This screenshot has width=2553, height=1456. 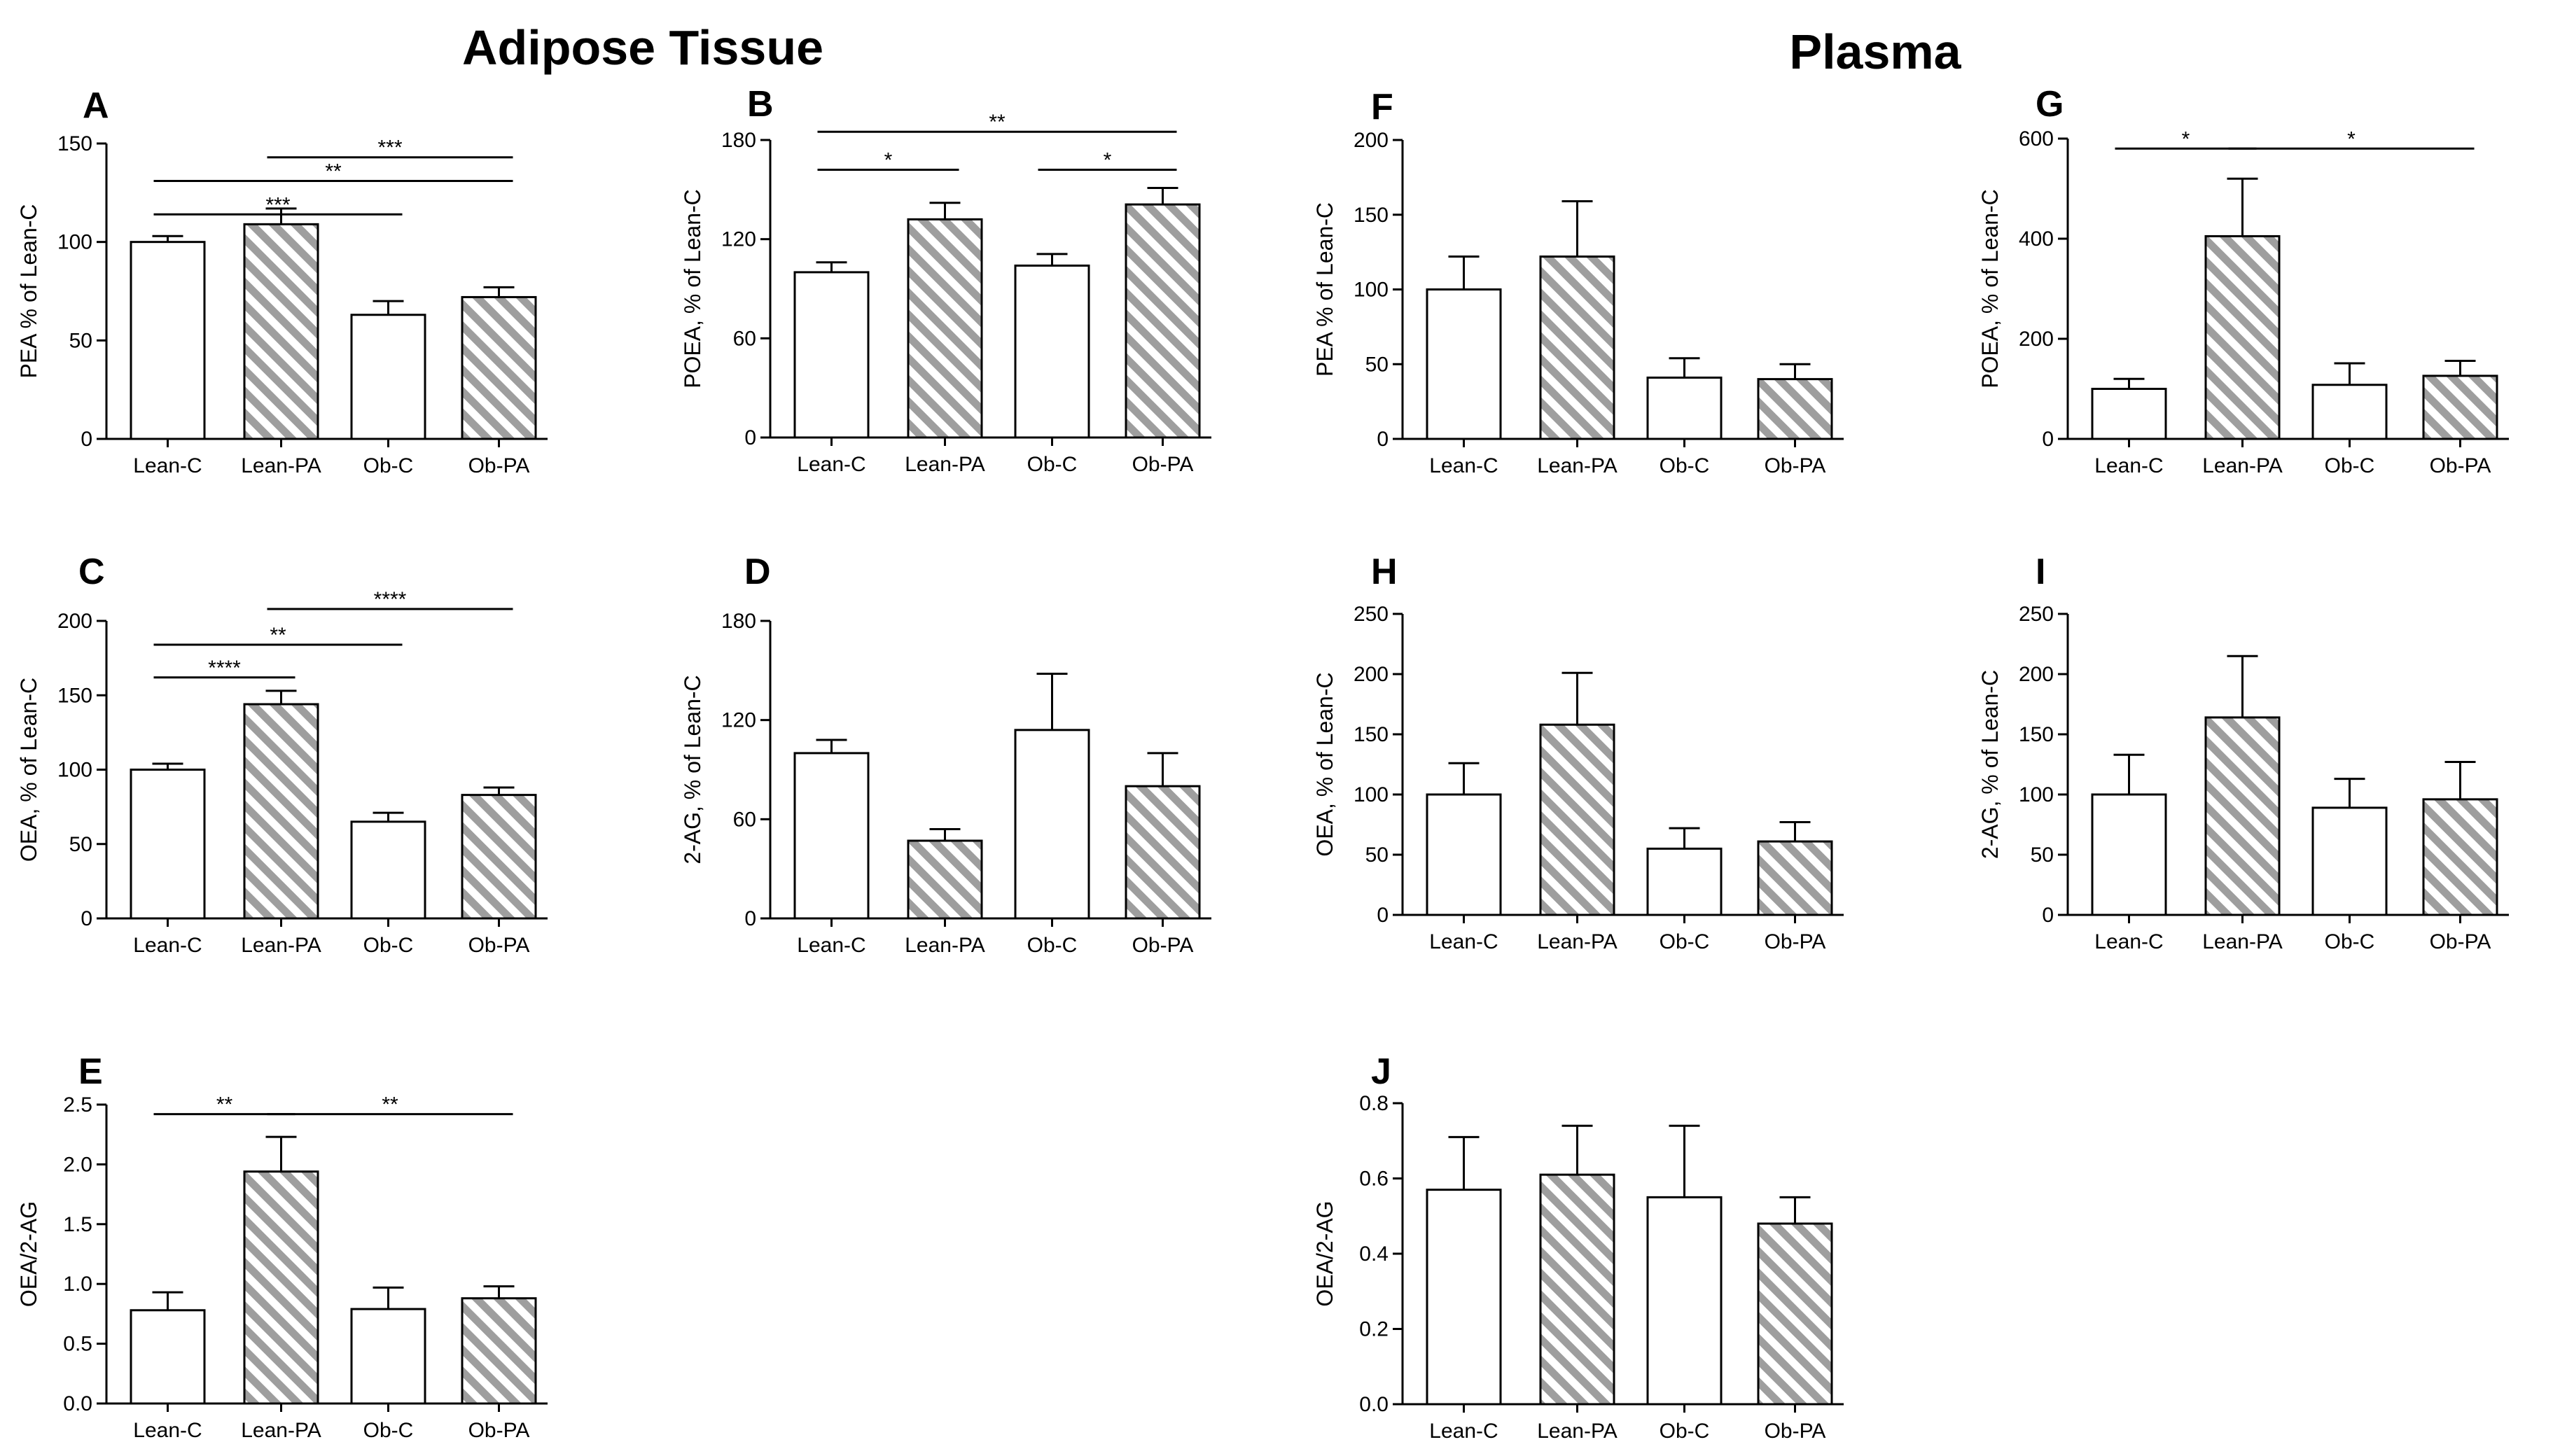 What do you see at coordinates (1463, 465) in the screenshot?
I see `panel-f-x-tick-label: Lean-C` at bounding box center [1463, 465].